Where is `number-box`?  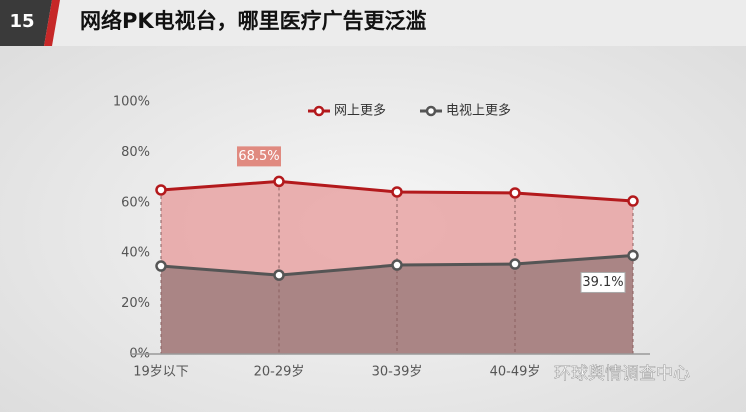 number-box is located at coordinates (26, 23).